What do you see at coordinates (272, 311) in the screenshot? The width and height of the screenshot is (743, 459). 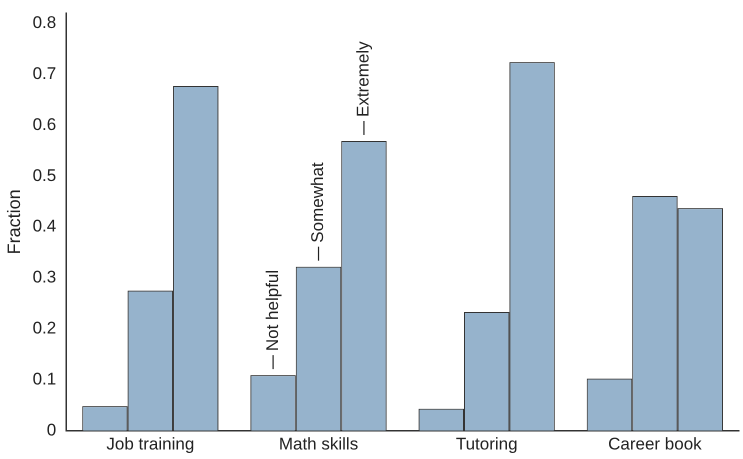 I see `text: Not helpful` at bounding box center [272, 311].